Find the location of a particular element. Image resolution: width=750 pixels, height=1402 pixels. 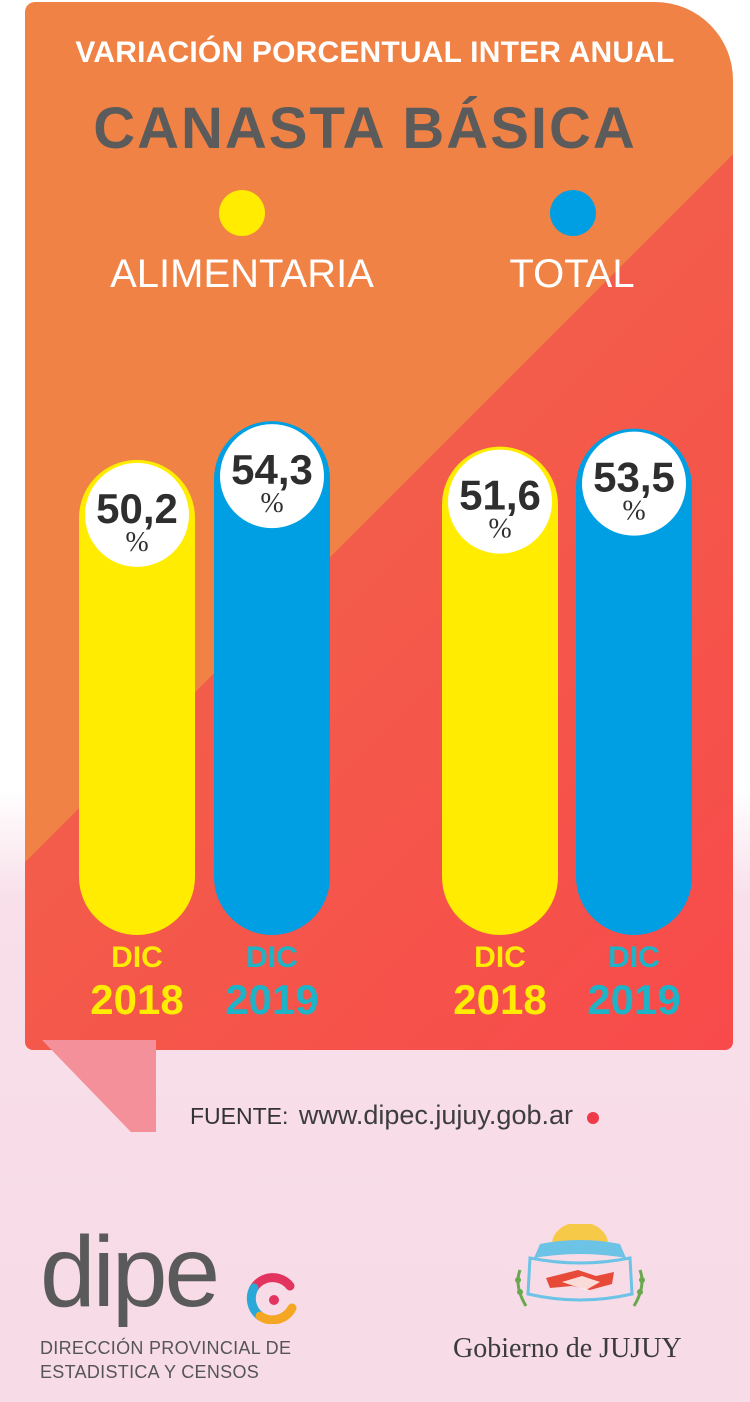

bar-3-period-year: 2019 is located at coordinates (633, 999).